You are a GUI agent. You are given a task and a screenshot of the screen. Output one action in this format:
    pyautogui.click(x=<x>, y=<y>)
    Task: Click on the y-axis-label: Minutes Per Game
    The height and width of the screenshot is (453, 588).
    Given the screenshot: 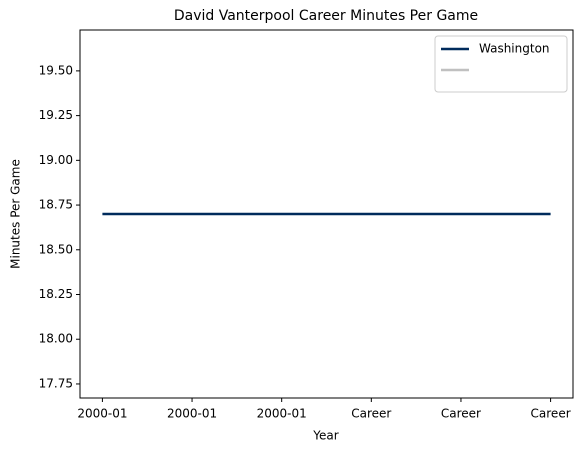 What is the action you would take?
    pyautogui.click(x=16, y=214)
    